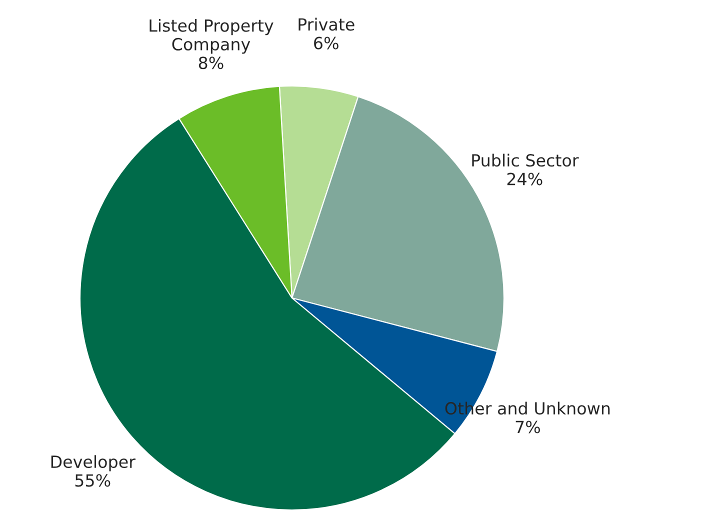 This screenshot has height=510, width=711. I want to click on data-label: 8%, so click(211, 63).